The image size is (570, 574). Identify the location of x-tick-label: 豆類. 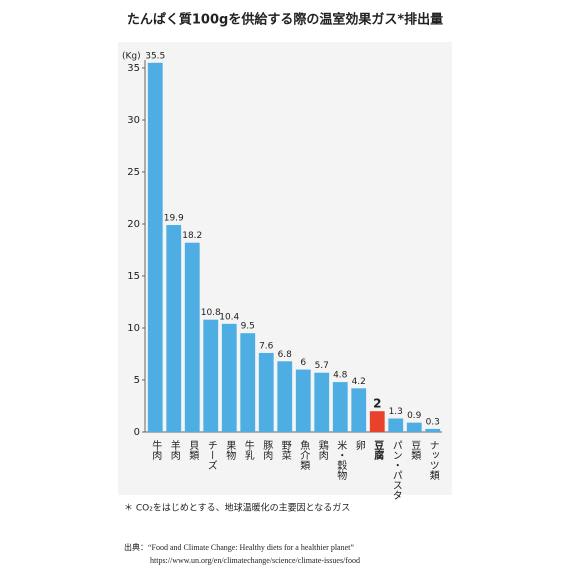
(415, 450).